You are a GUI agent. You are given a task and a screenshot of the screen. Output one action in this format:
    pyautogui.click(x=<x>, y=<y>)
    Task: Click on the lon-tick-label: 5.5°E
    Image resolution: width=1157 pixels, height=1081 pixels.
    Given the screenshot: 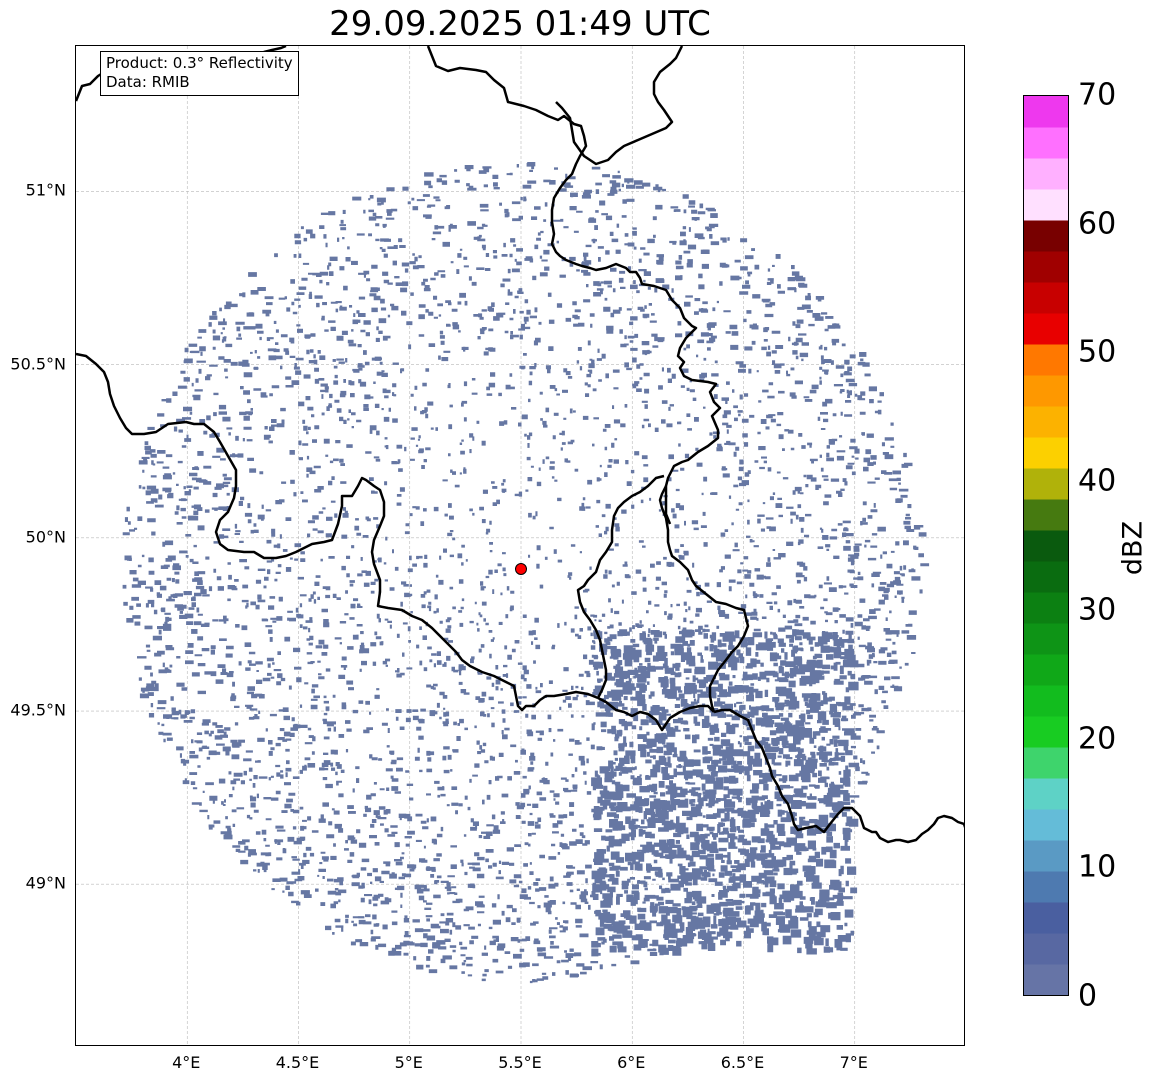 What is the action you would take?
    pyautogui.click(x=520, y=1062)
    